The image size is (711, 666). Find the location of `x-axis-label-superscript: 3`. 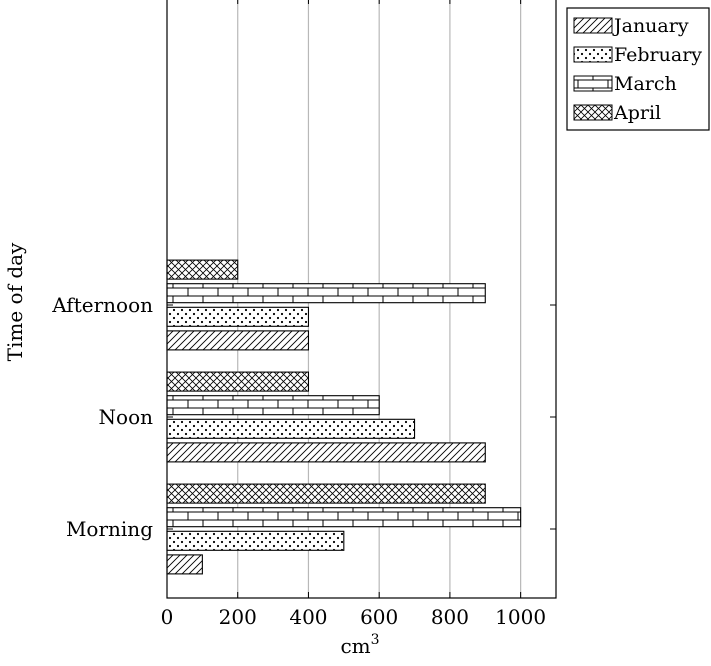

x-axis-label-superscript: 3 is located at coordinates (375, 640).